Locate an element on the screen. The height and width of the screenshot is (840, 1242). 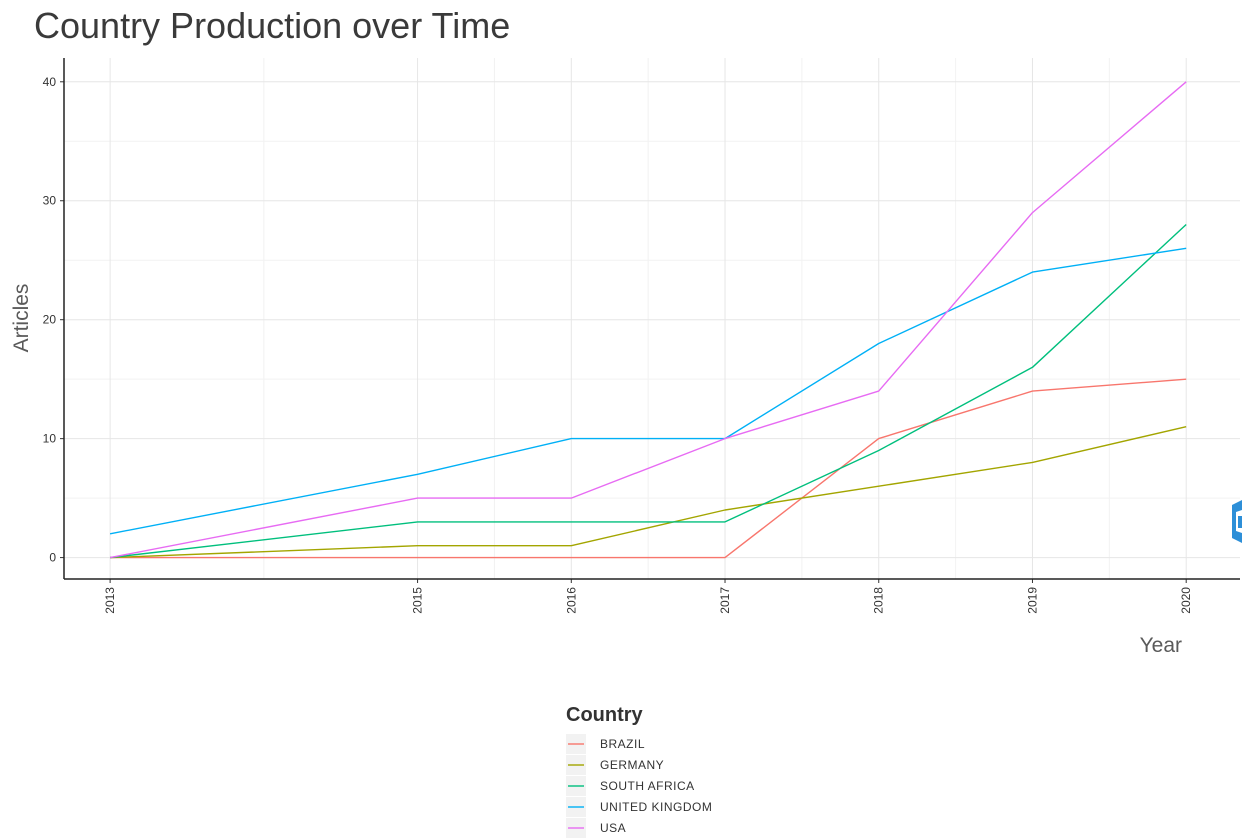
legend-label: USA is located at coordinates (613, 828).